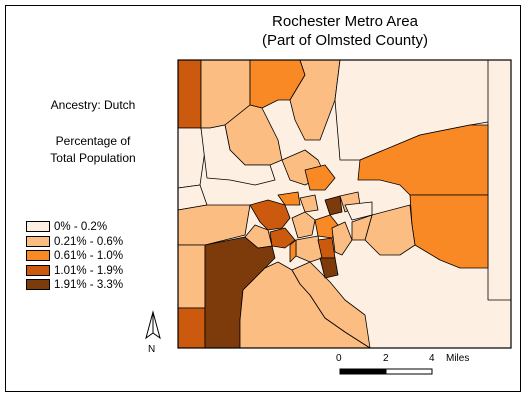 Image resolution: width=528 pixels, height=408 pixels. Describe the element at coordinates (93, 141) in the screenshot. I see `measure-line-1: Percentage of` at that location.